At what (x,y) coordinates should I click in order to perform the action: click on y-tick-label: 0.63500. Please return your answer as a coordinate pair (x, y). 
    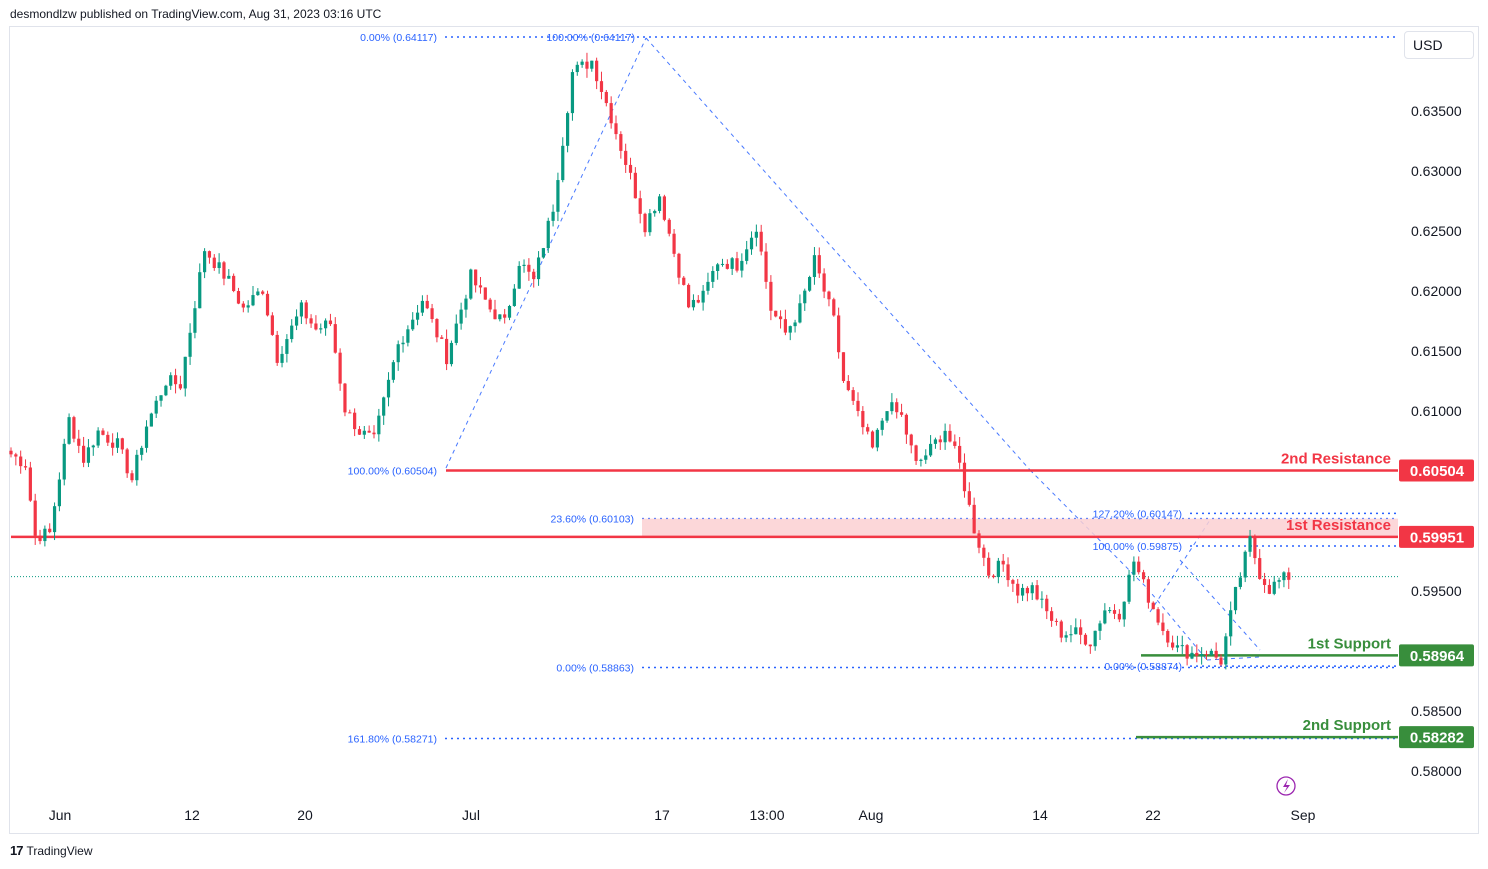
    Looking at the image, I should click on (1436, 111).